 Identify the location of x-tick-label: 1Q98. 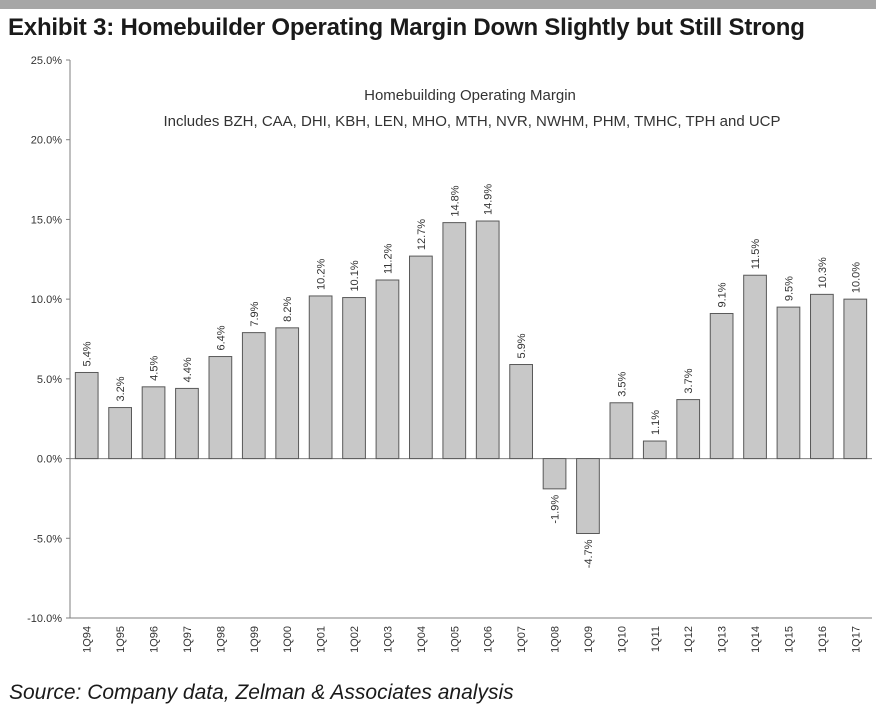
(221, 639).